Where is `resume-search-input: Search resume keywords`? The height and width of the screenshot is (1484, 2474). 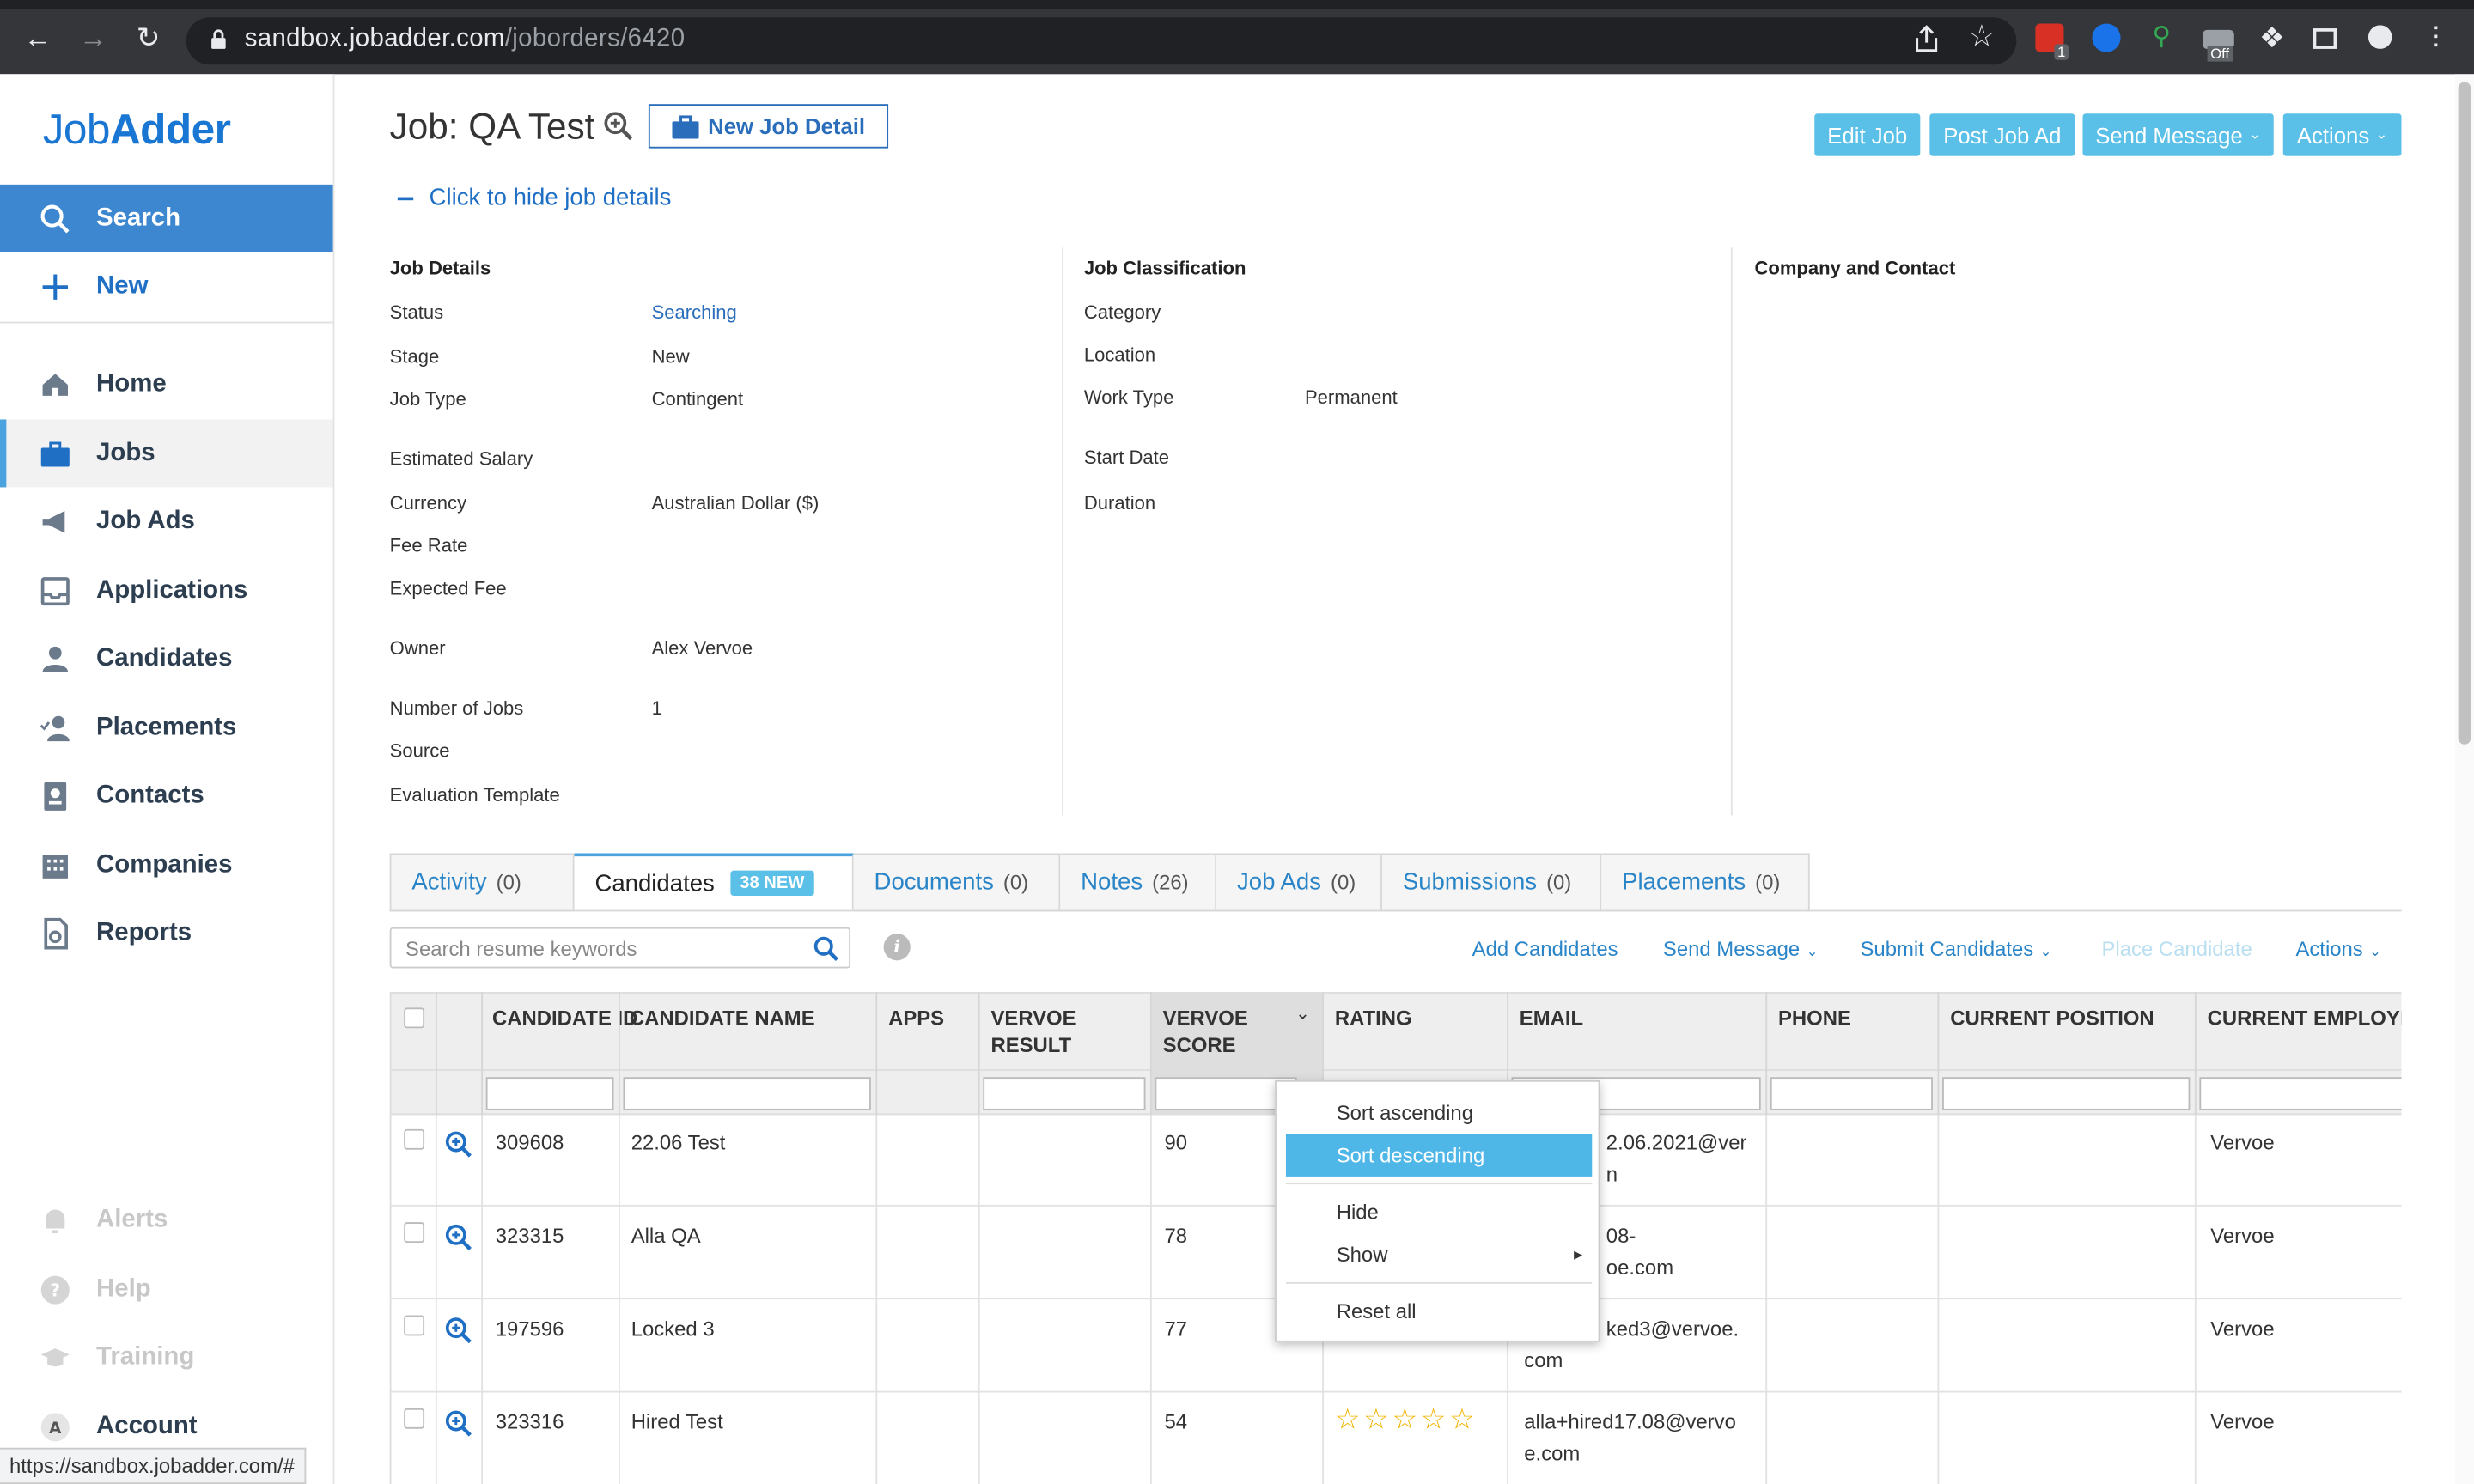 resume-search-input: Search resume keywords is located at coordinates (619, 948).